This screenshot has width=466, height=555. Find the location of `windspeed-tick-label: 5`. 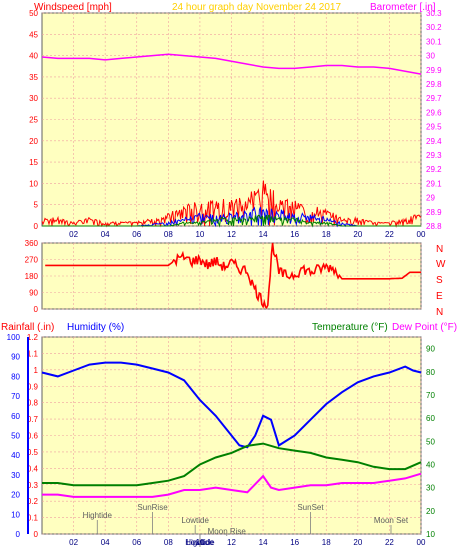

windspeed-tick-label: 5 is located at coordinates (36, 205).